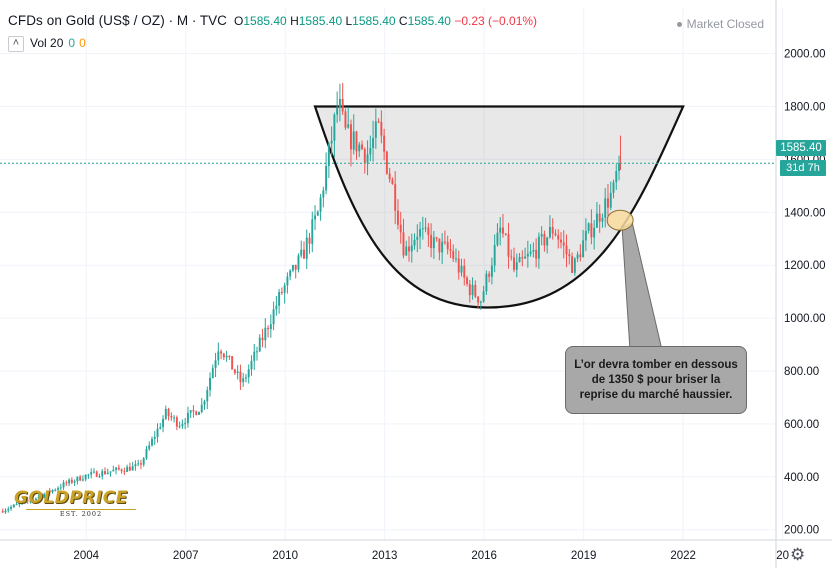  I want to click on volume-legend: ˄ Vol 20 0 0, so click(47, 44).